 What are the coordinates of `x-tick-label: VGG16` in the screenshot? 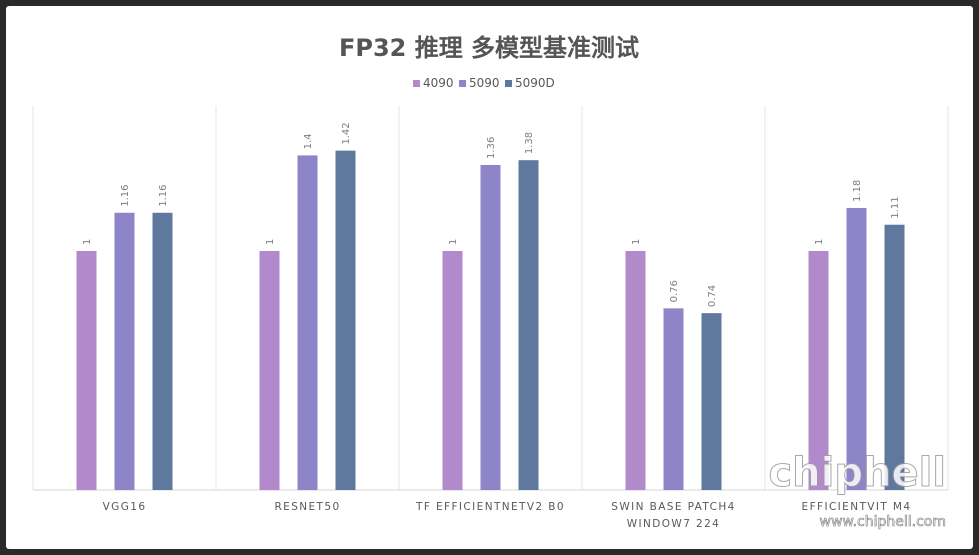 It's located at (125, 507).